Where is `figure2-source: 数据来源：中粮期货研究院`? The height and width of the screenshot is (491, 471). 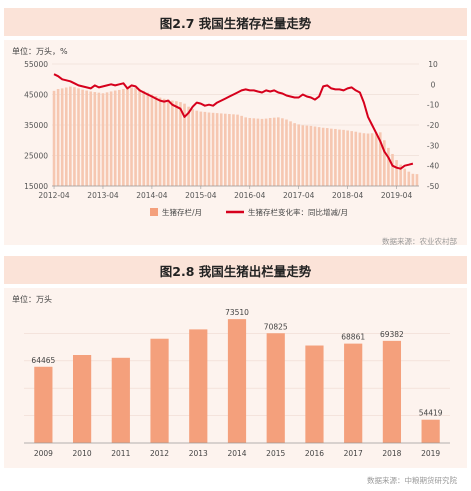
figure2-source: 数据来源：中粮期货研究院 is located at coordinates (412, 480).